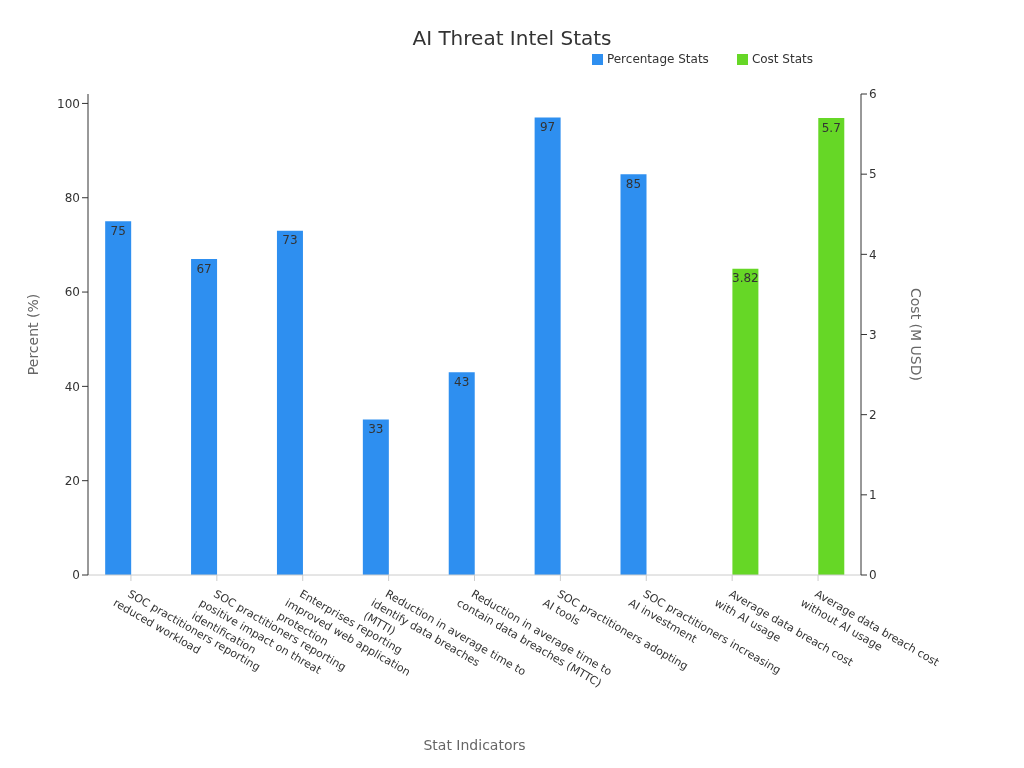 This screenshot has height=768, width=1024. I want to click on data-label: 67, so click(204, 268).